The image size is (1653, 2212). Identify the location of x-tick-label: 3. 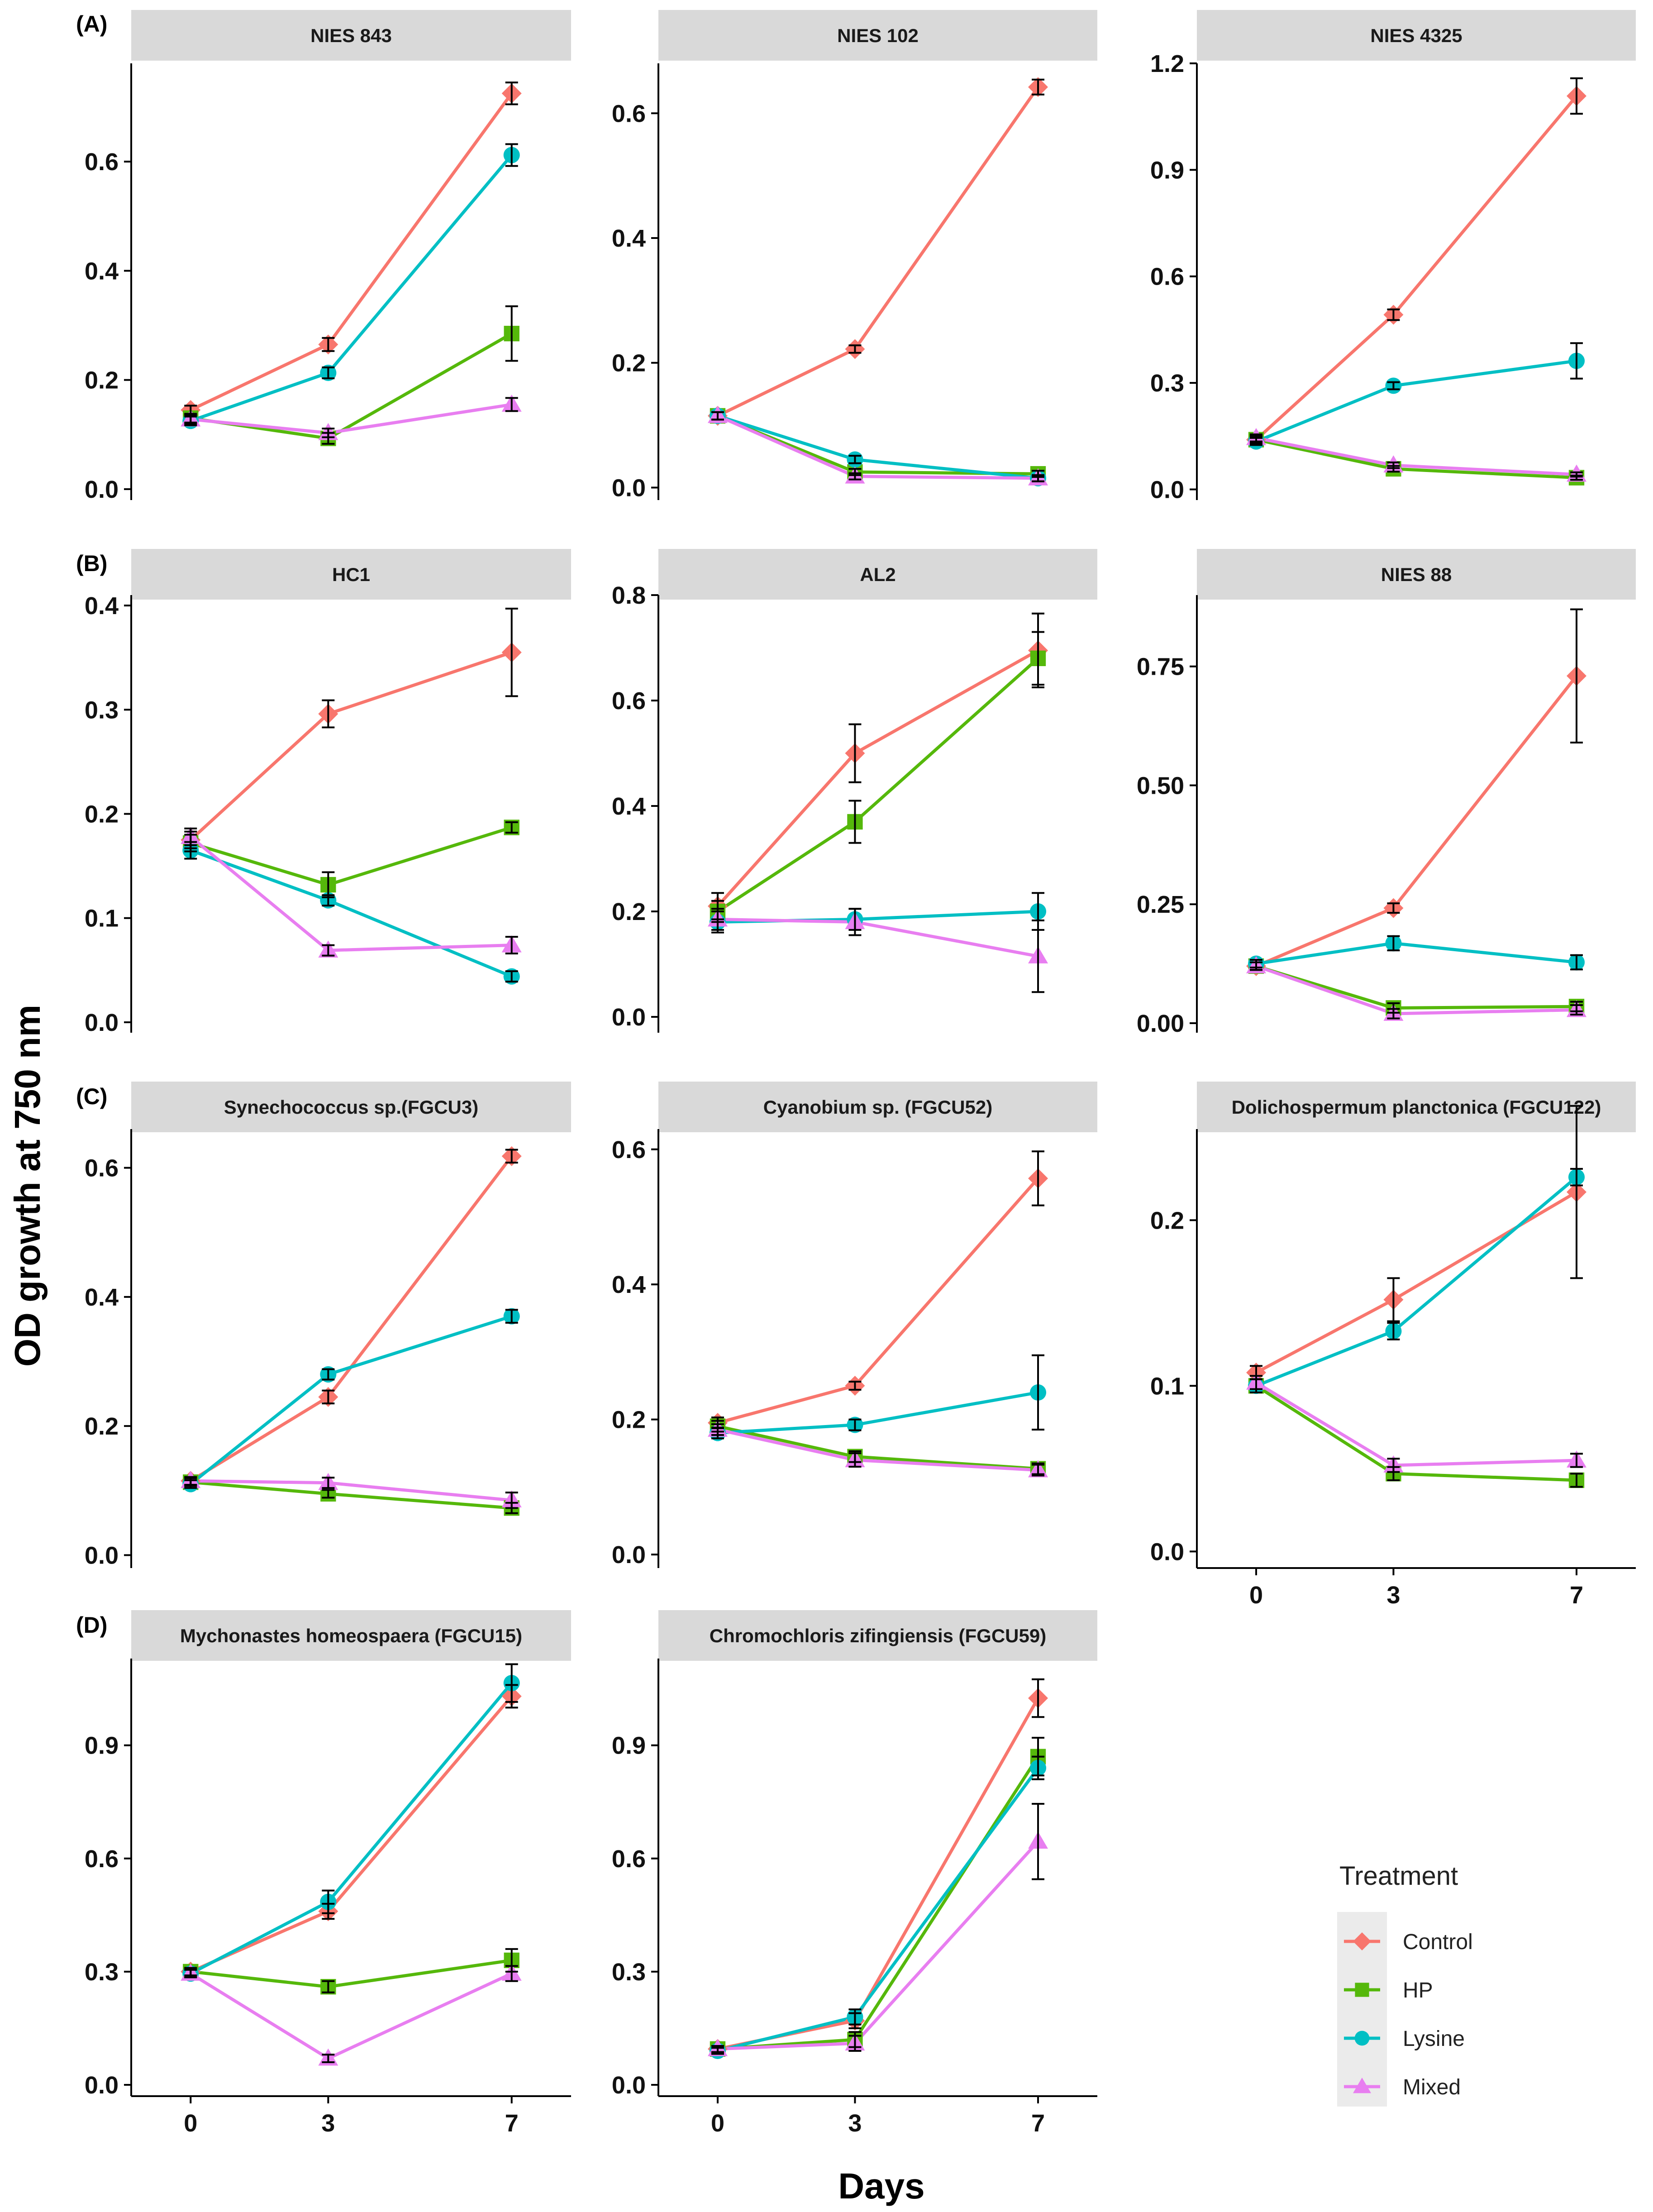
(1393, 1595).